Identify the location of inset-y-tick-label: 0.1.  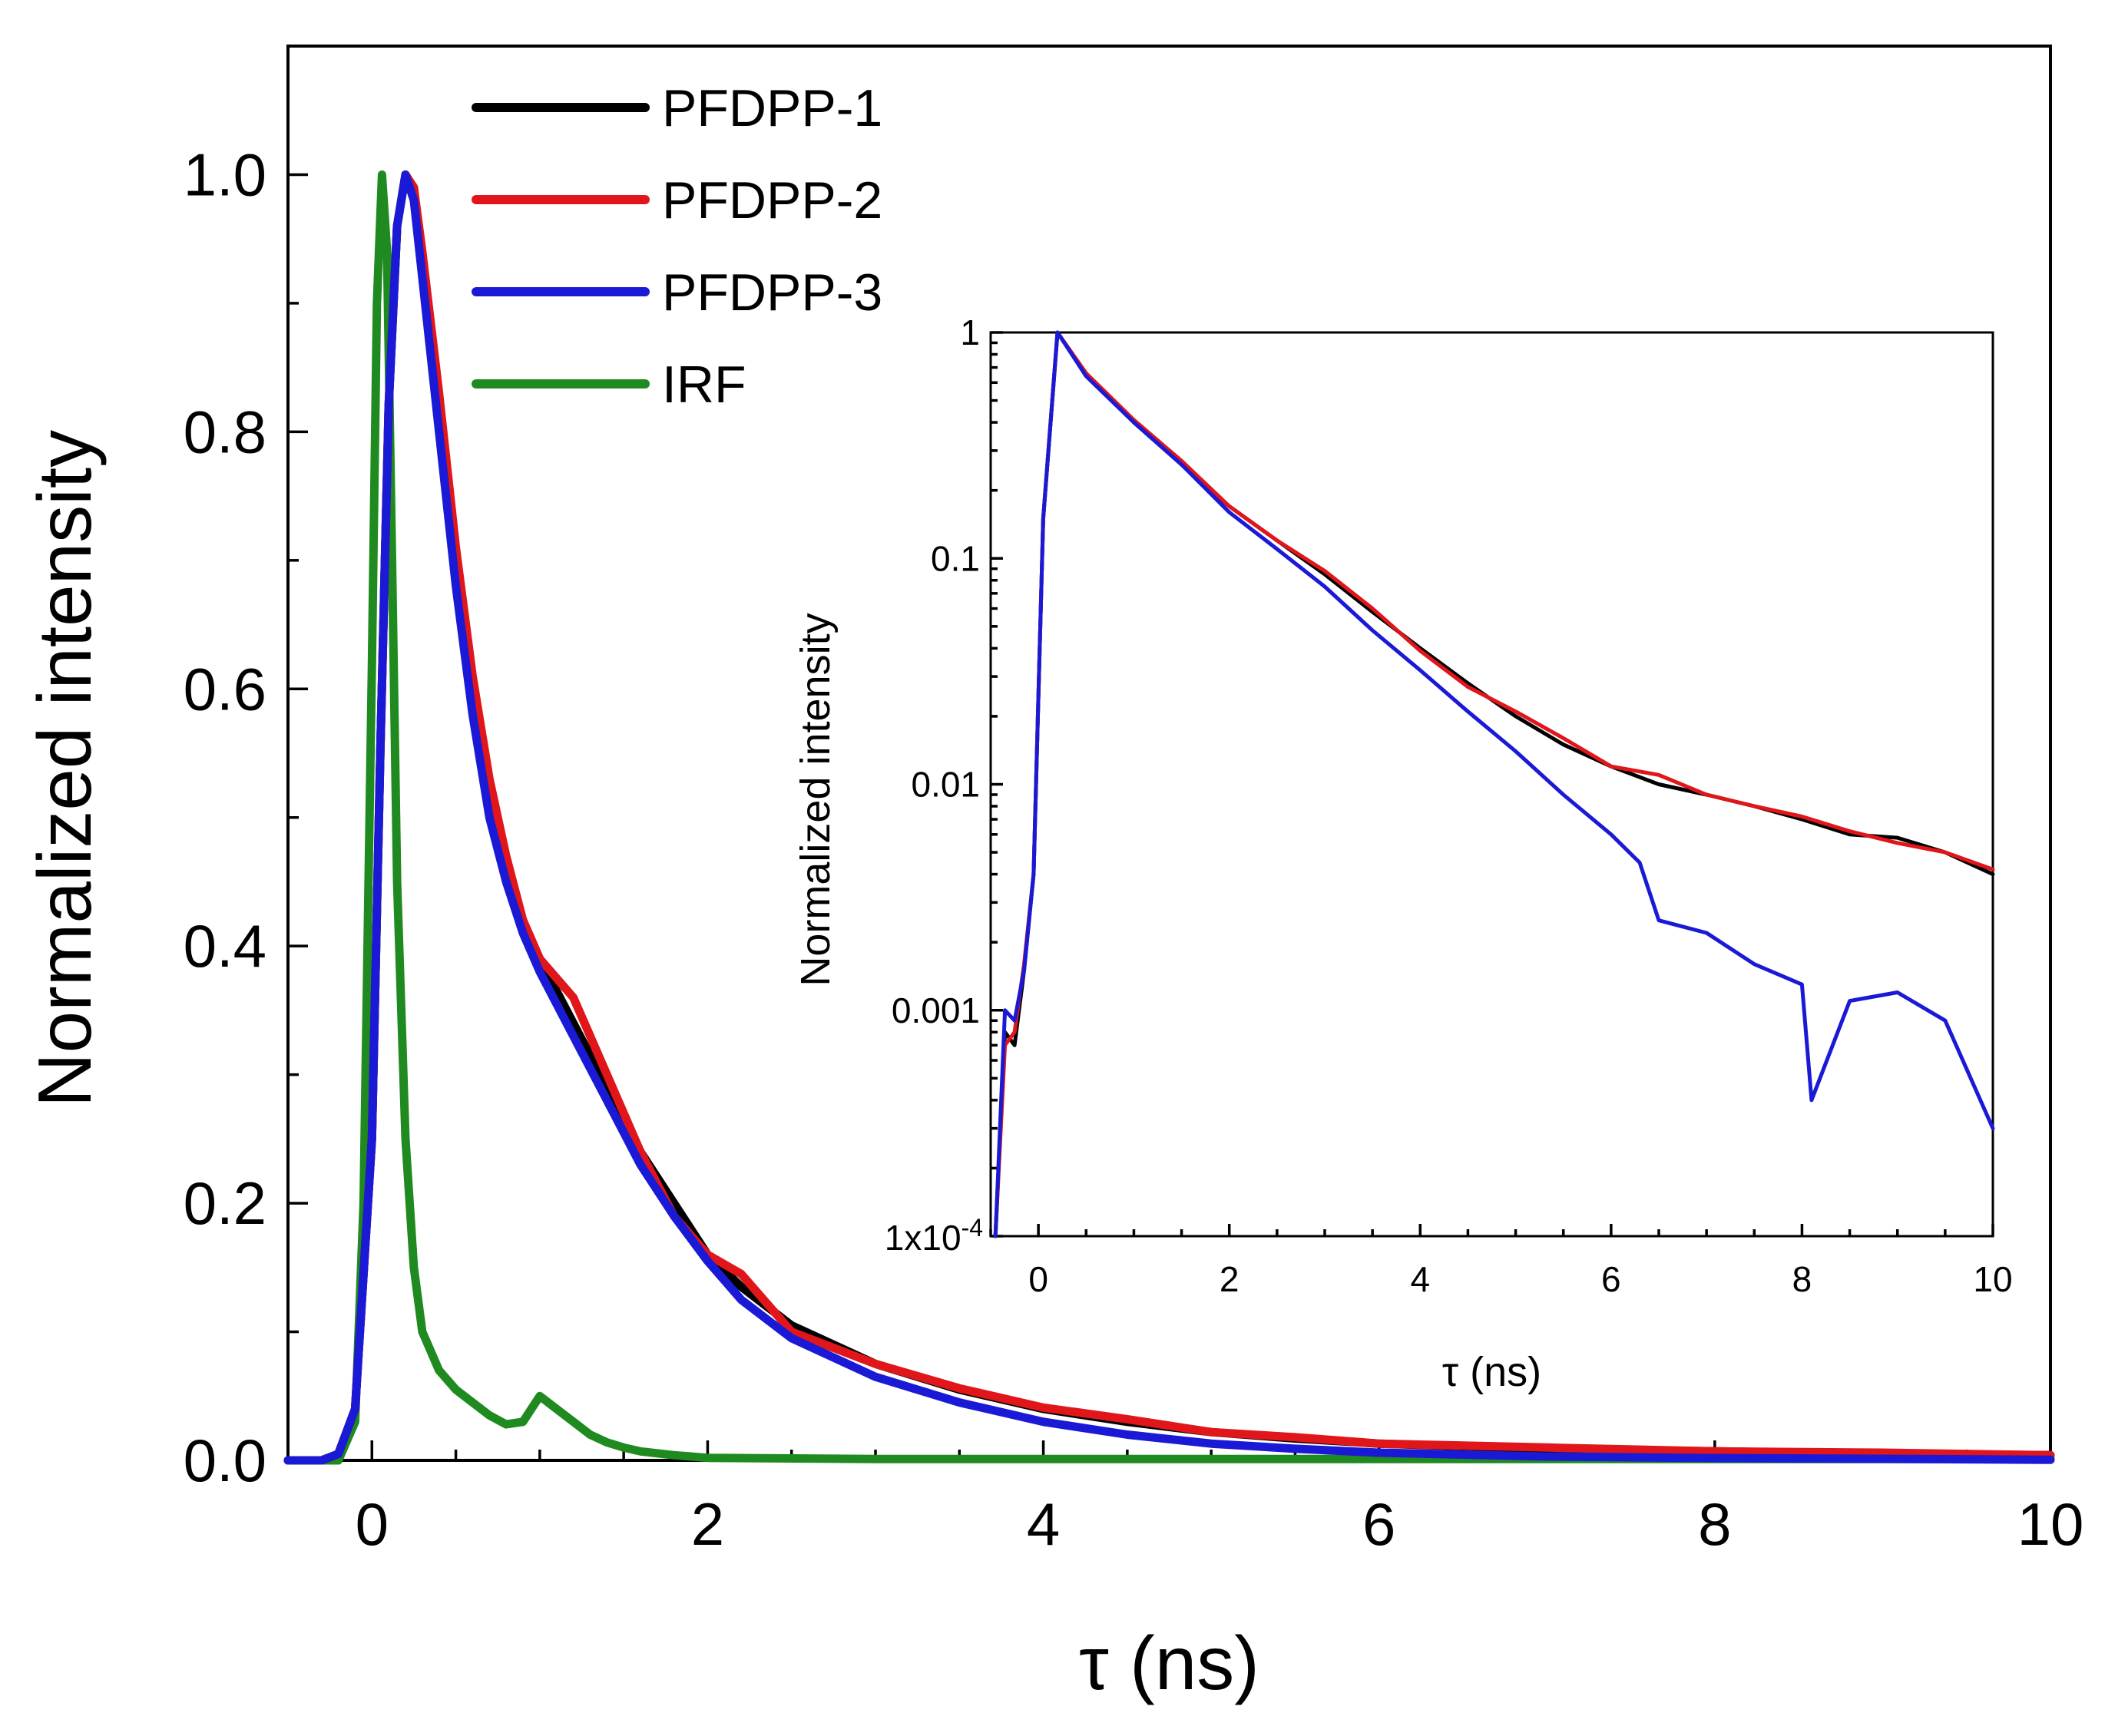
(956, 558).